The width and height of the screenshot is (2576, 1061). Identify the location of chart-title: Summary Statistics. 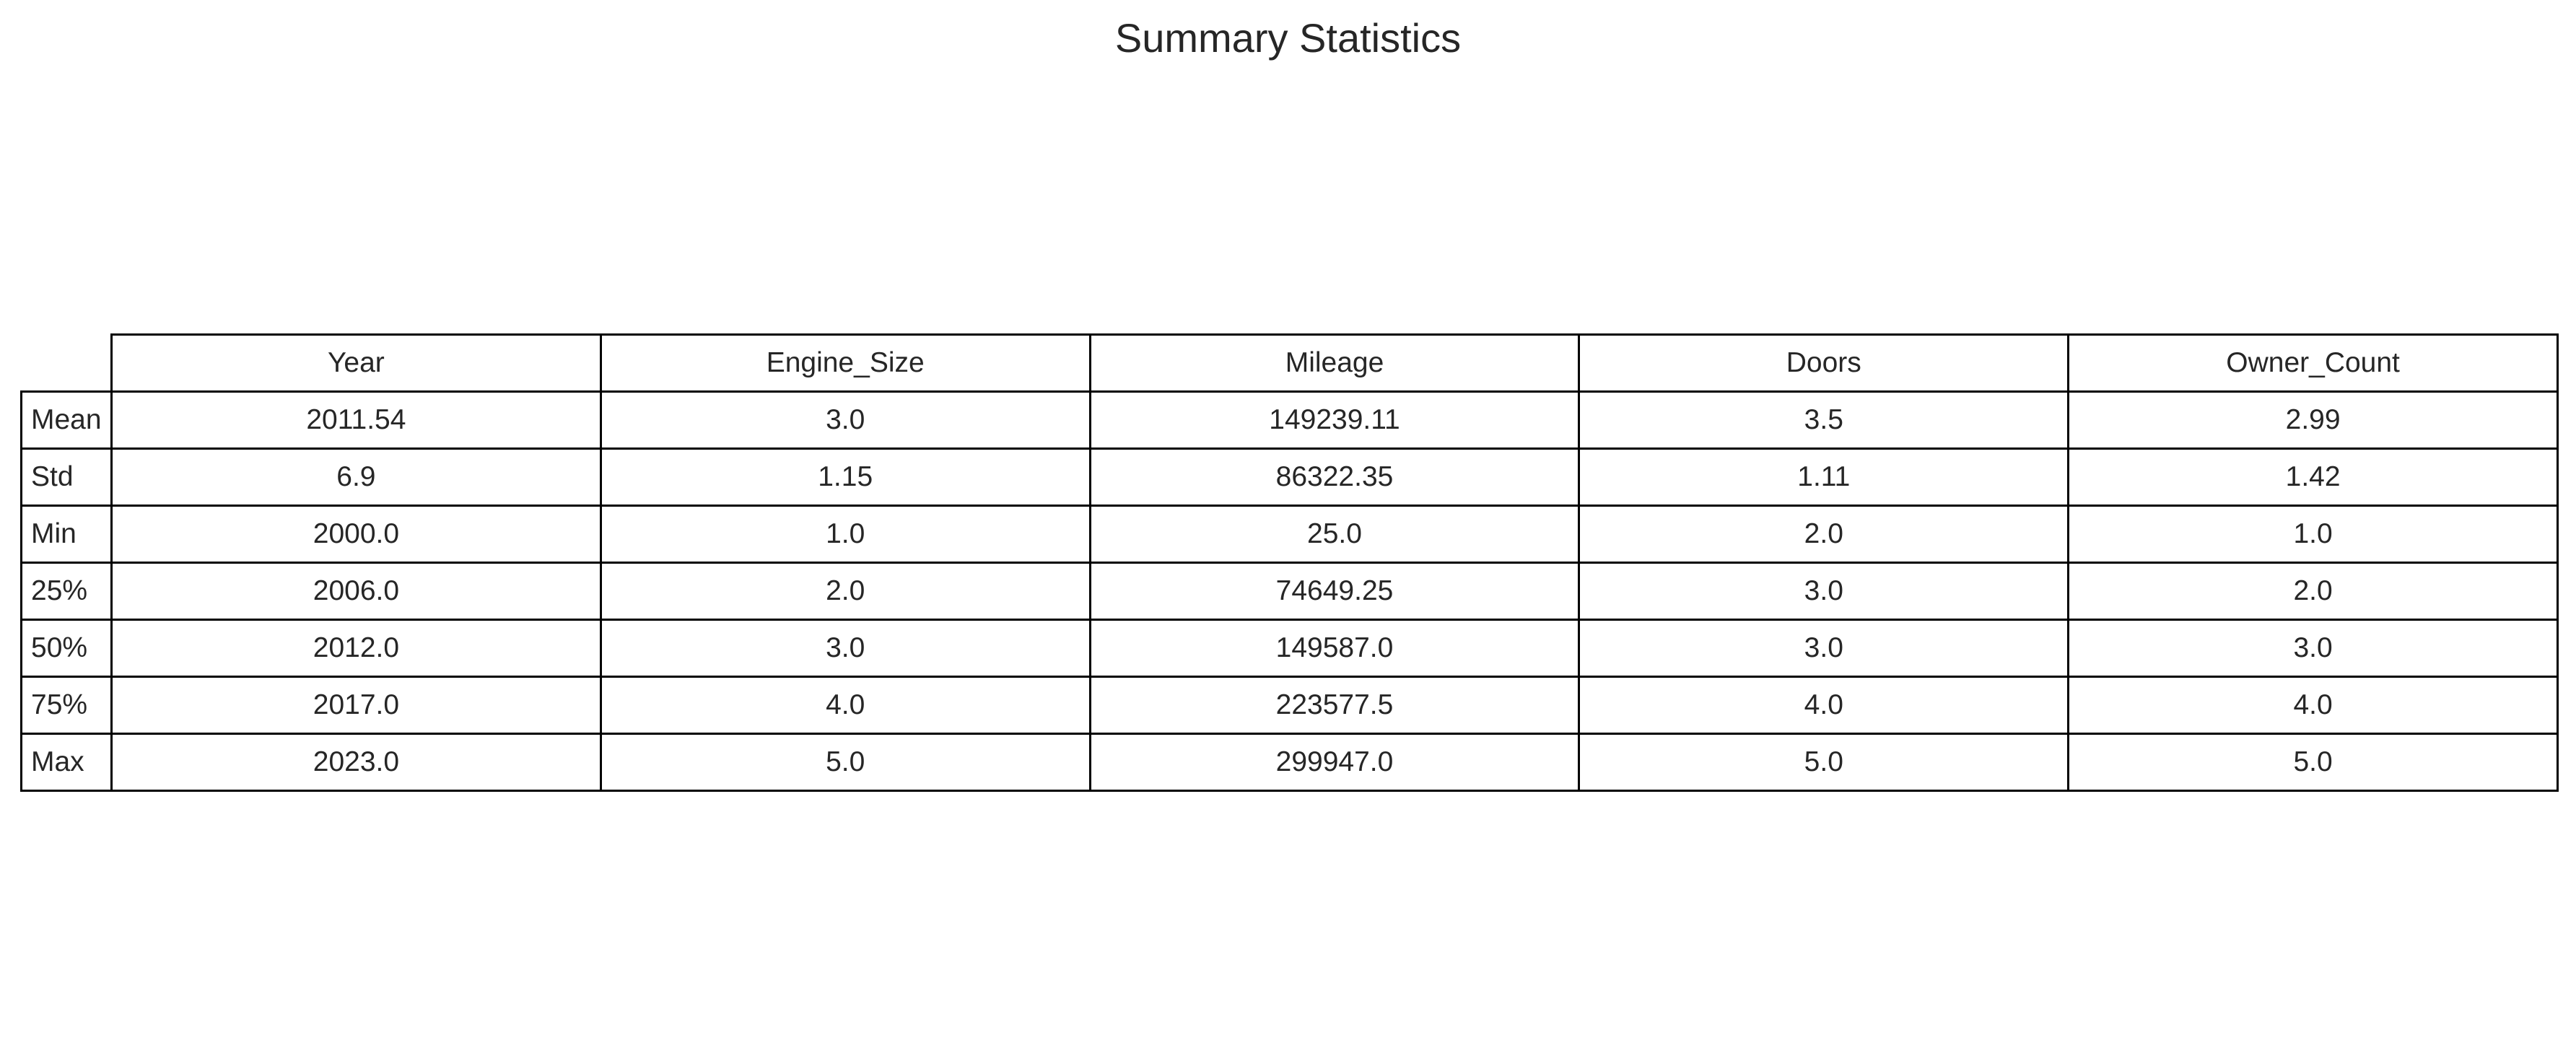
(1288, 38).